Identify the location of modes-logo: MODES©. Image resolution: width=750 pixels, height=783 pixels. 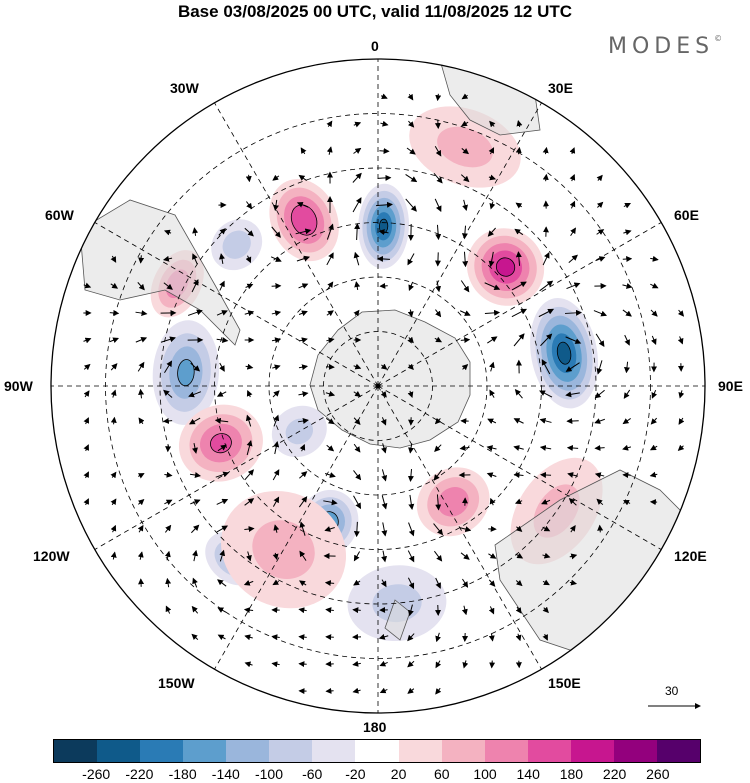
(665, 46).